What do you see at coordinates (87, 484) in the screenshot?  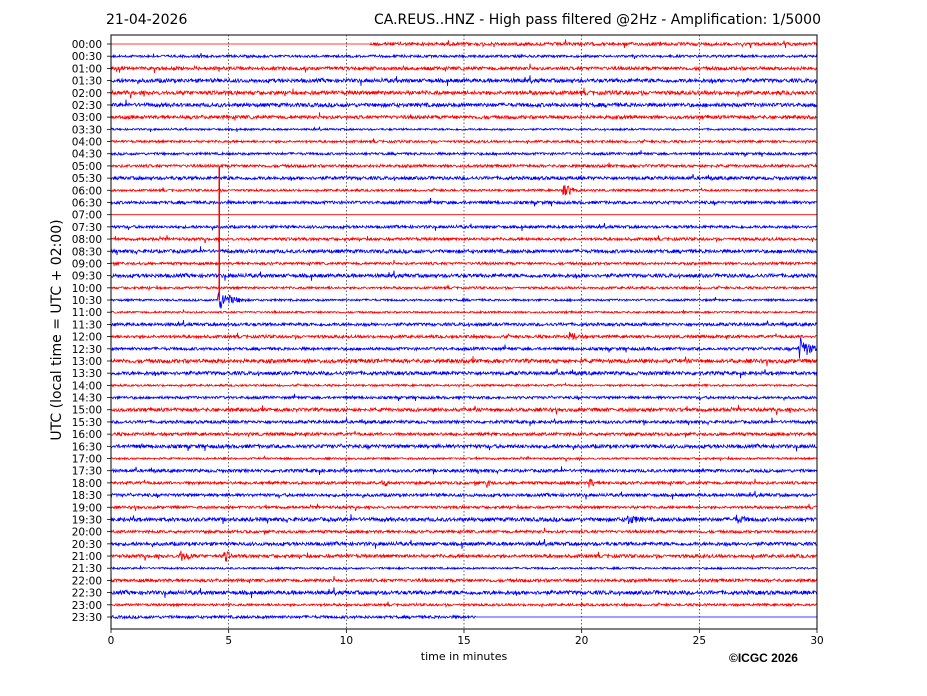 I see `y-tick-label: 18:00` at bounding box center [87, 484].